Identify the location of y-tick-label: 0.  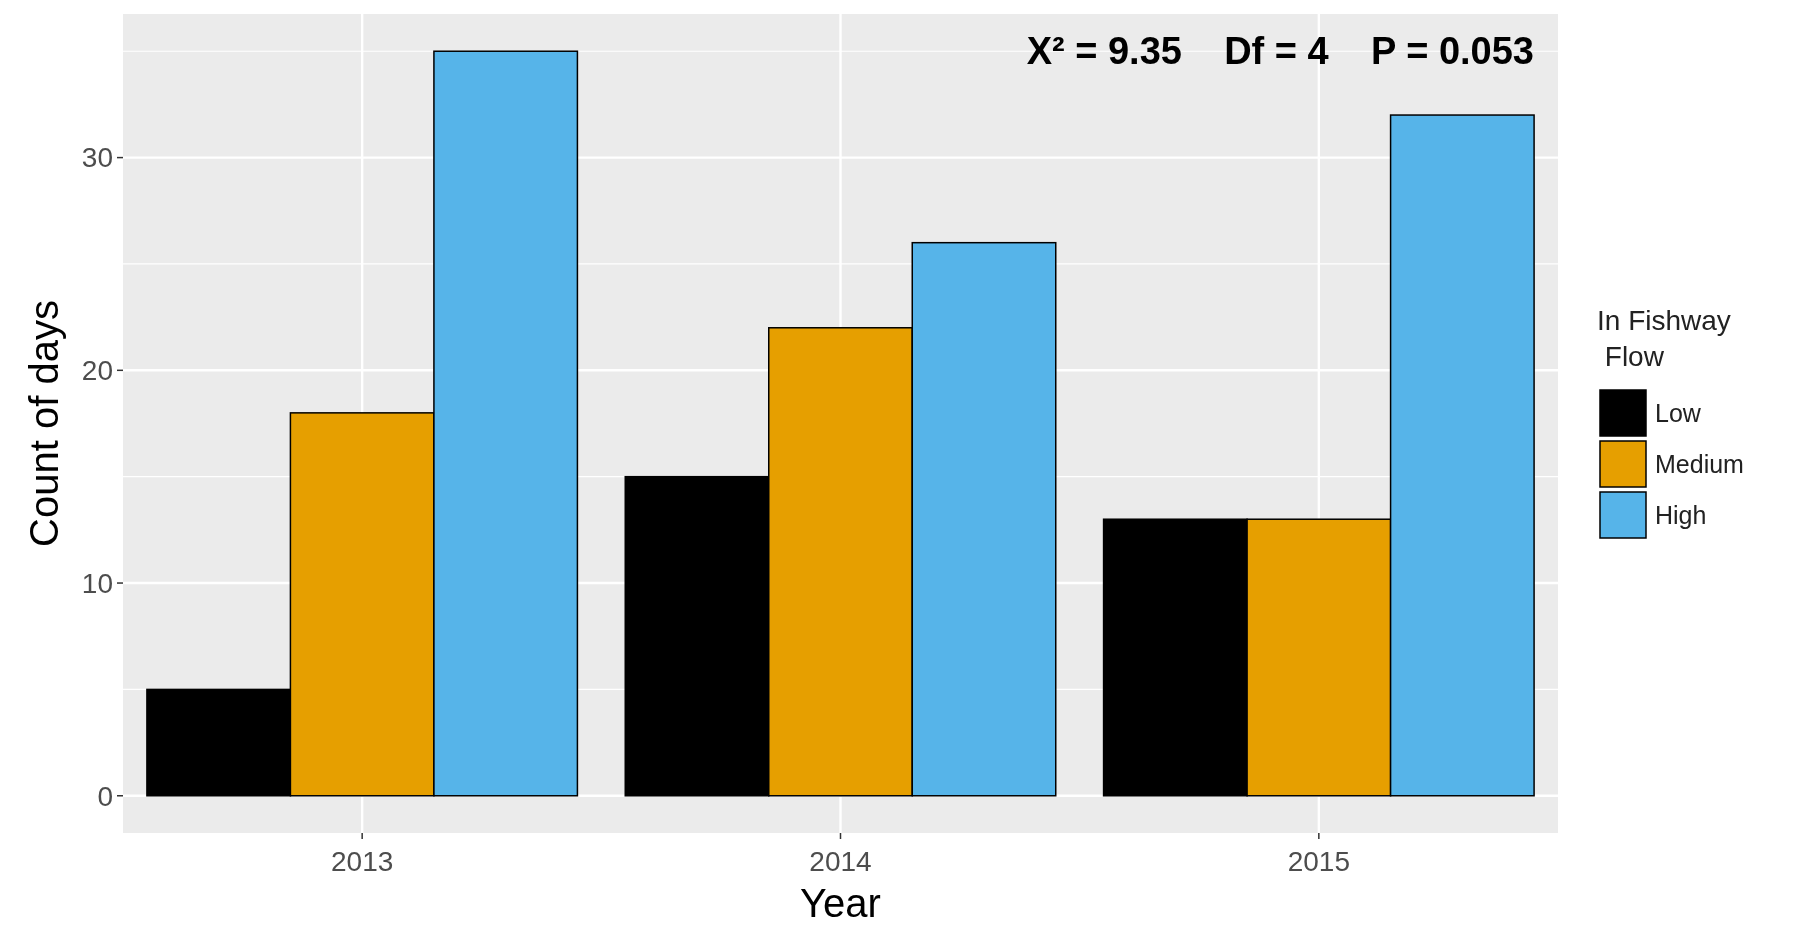
(105, 796).